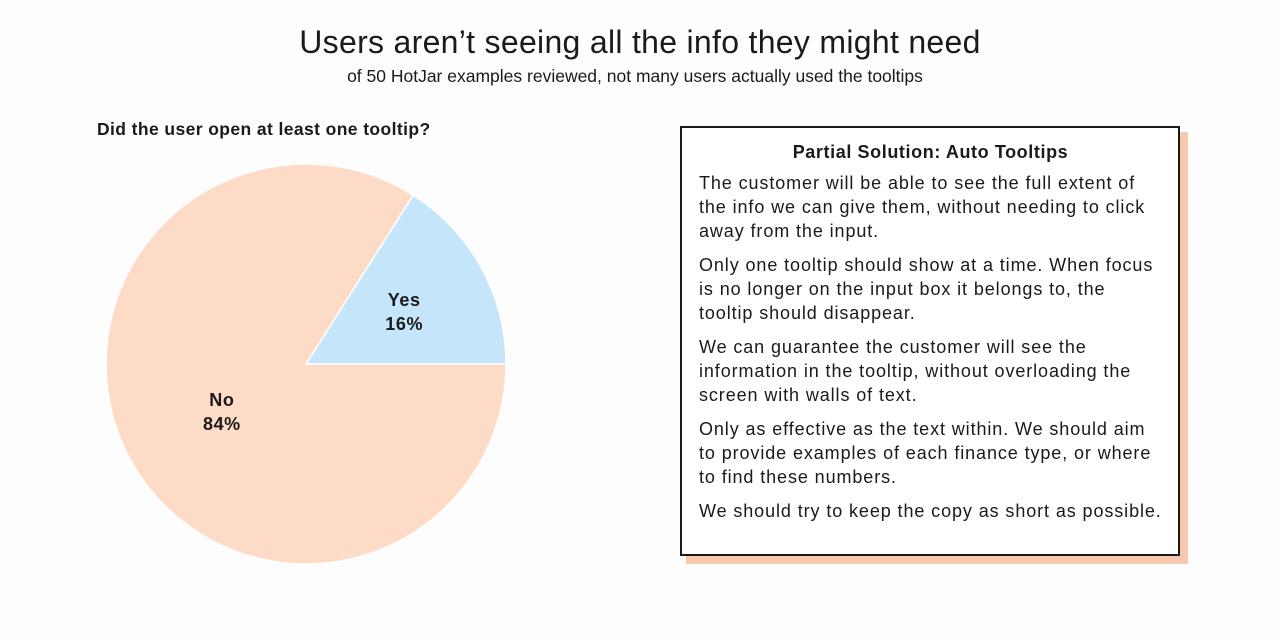  Describe the element at coordinates (404, 300) in the screenshot. I see `pie-label-yes: Yes` at that location.